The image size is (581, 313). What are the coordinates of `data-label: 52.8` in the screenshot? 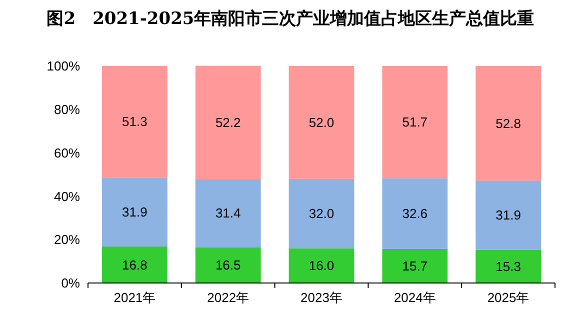 It's located at (508, 123).